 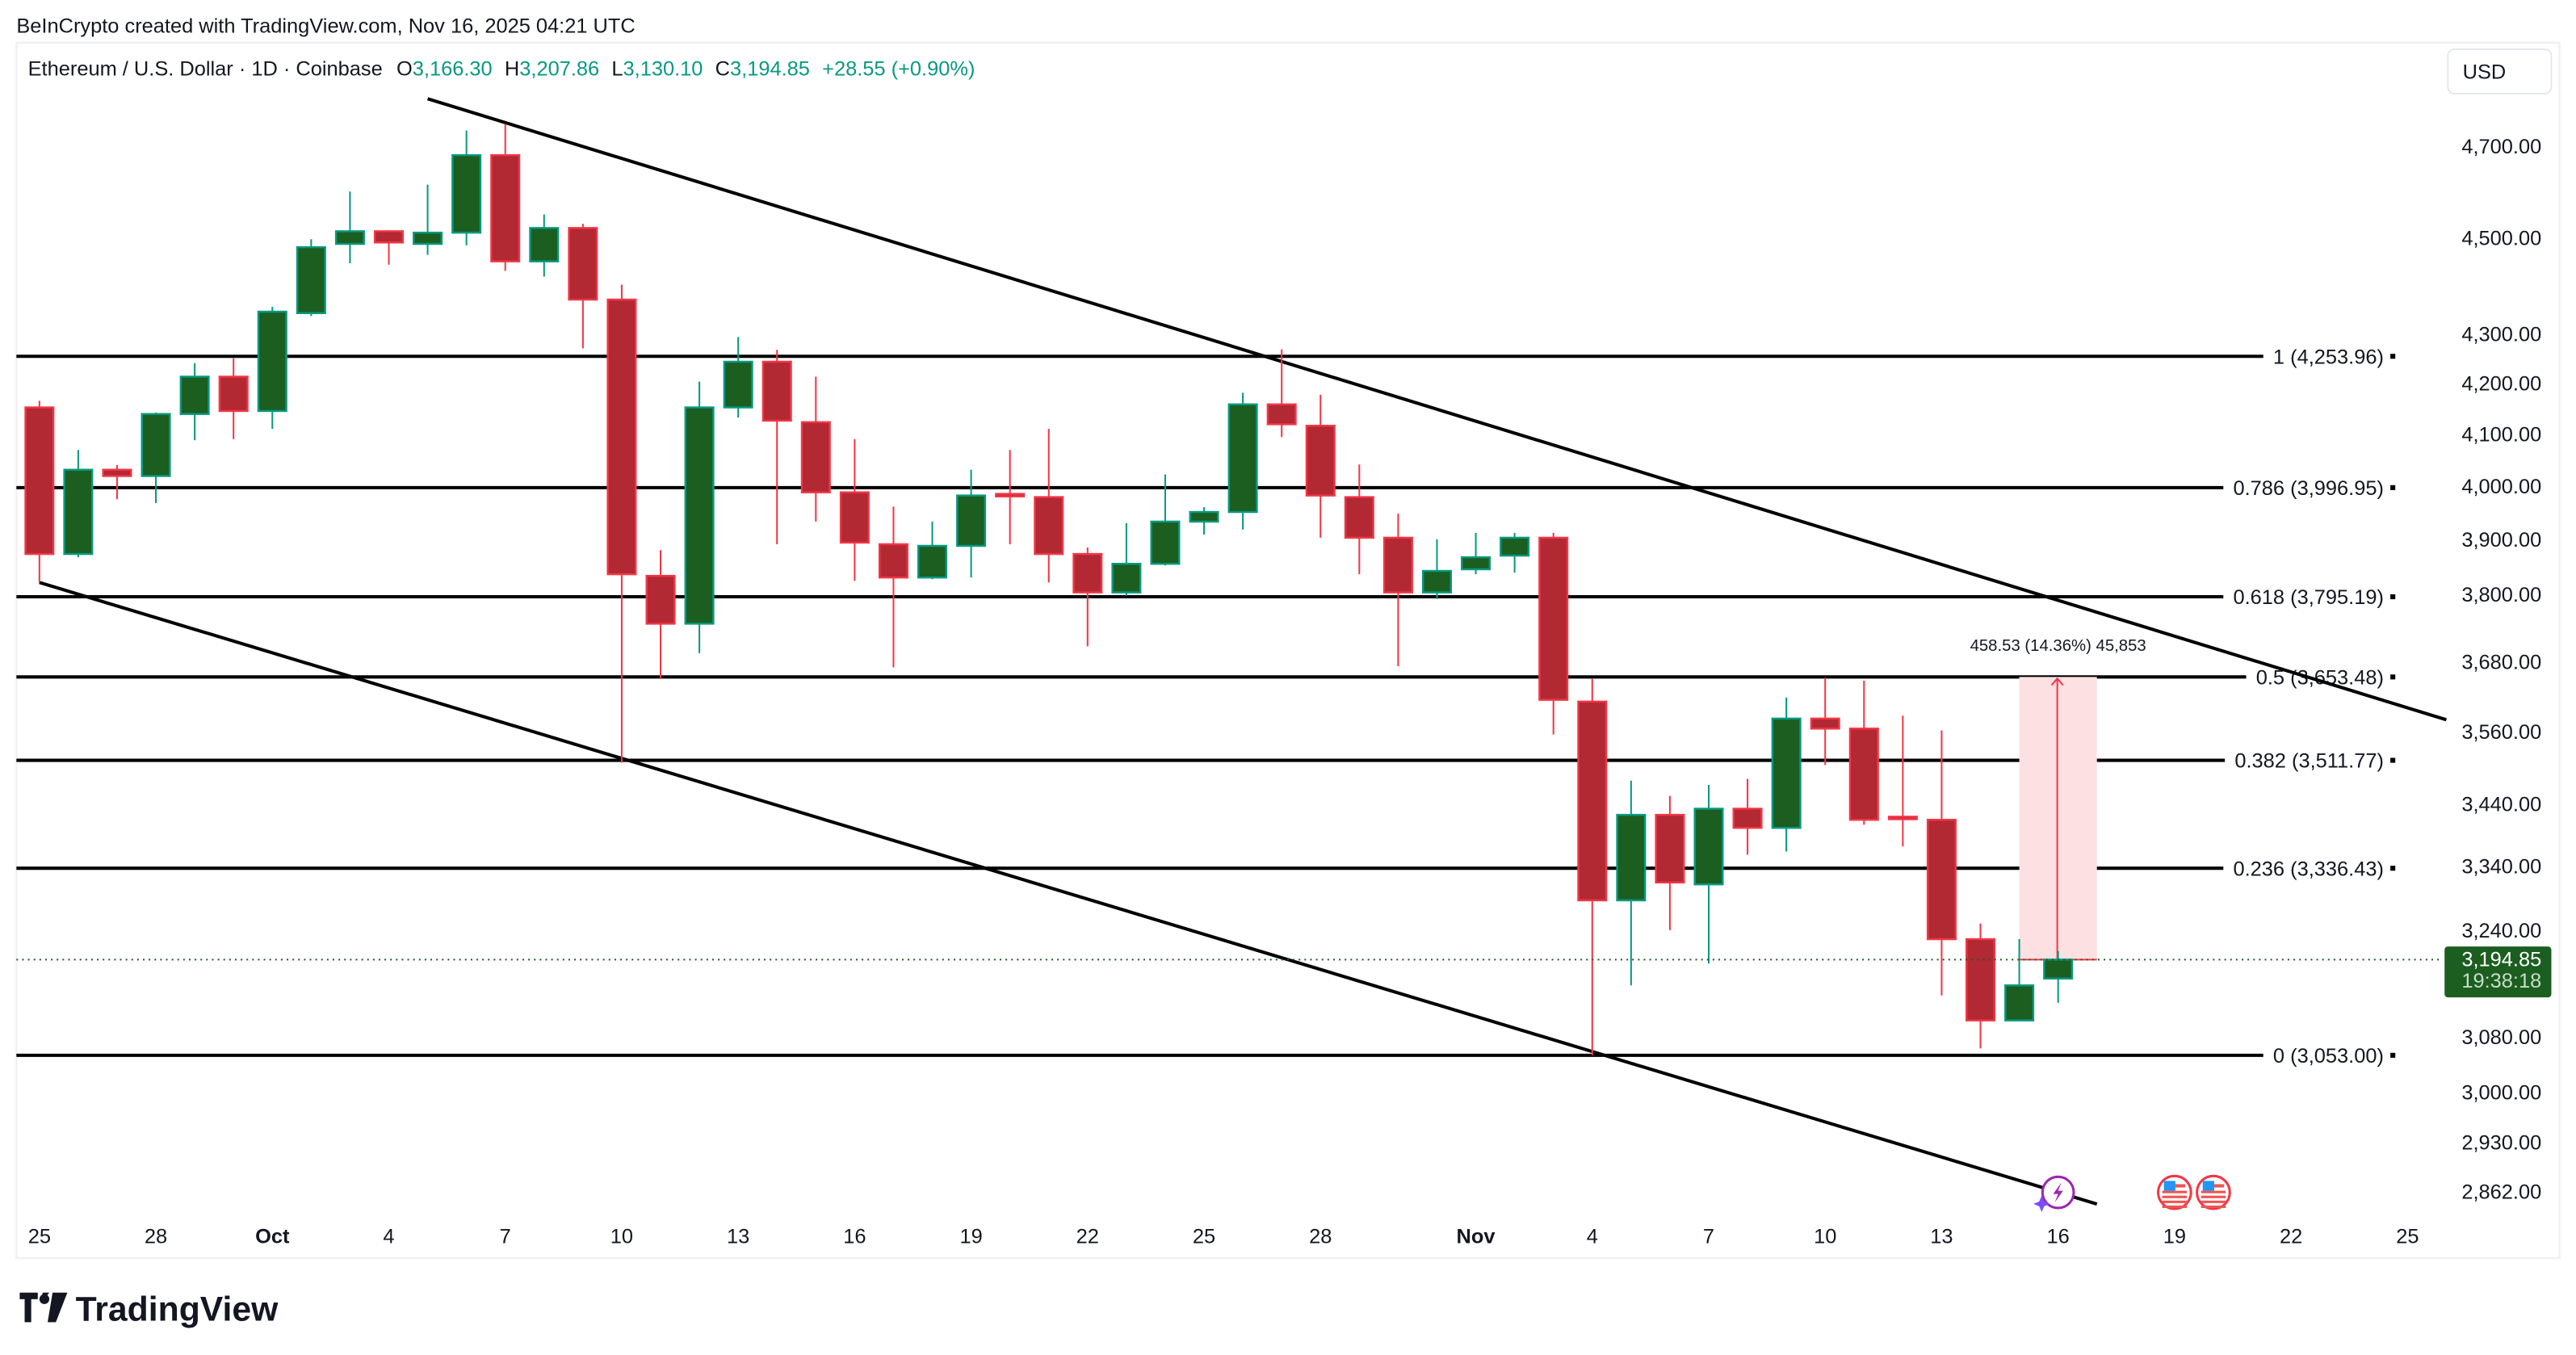 What do you see at coordinates (2501, 960) in the screenshot?
I see `svg-text: 3,194.85` at bounding box center [2501, 960].